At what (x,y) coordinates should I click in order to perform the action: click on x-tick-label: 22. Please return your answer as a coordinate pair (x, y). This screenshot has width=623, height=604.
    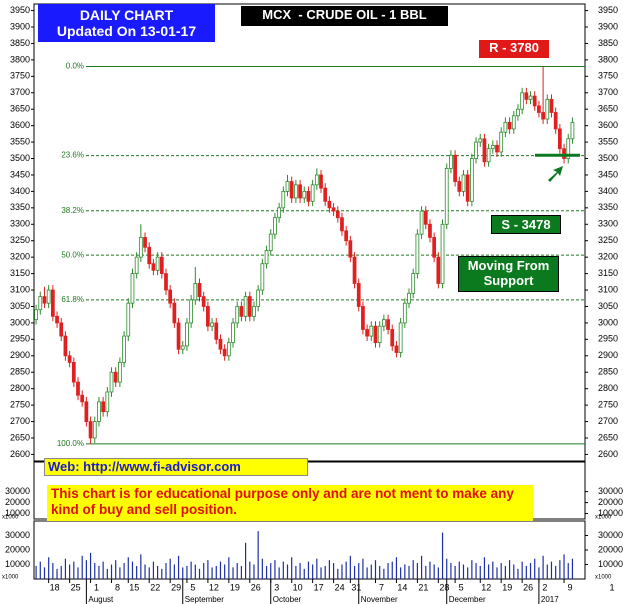
    Looking at the image, I should click on (155, 587).